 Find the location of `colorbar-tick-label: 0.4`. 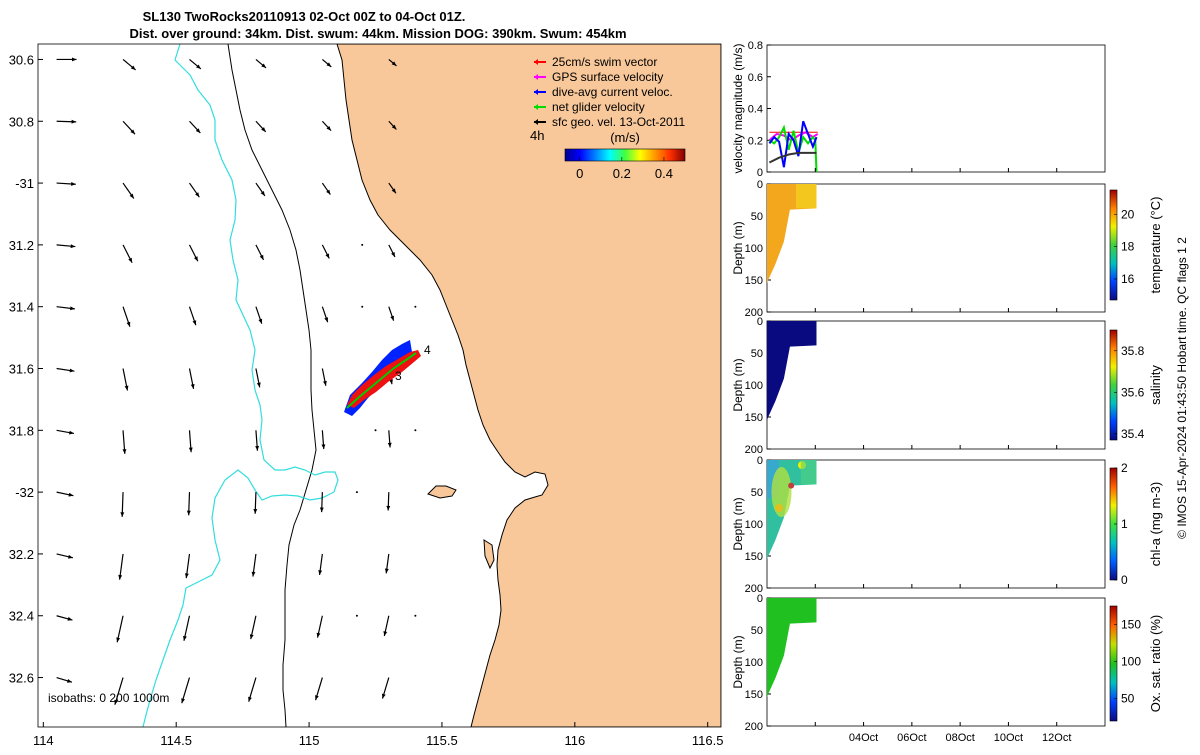

colorbar-tick-label: 0.4 is located at coordinates (664, 173).